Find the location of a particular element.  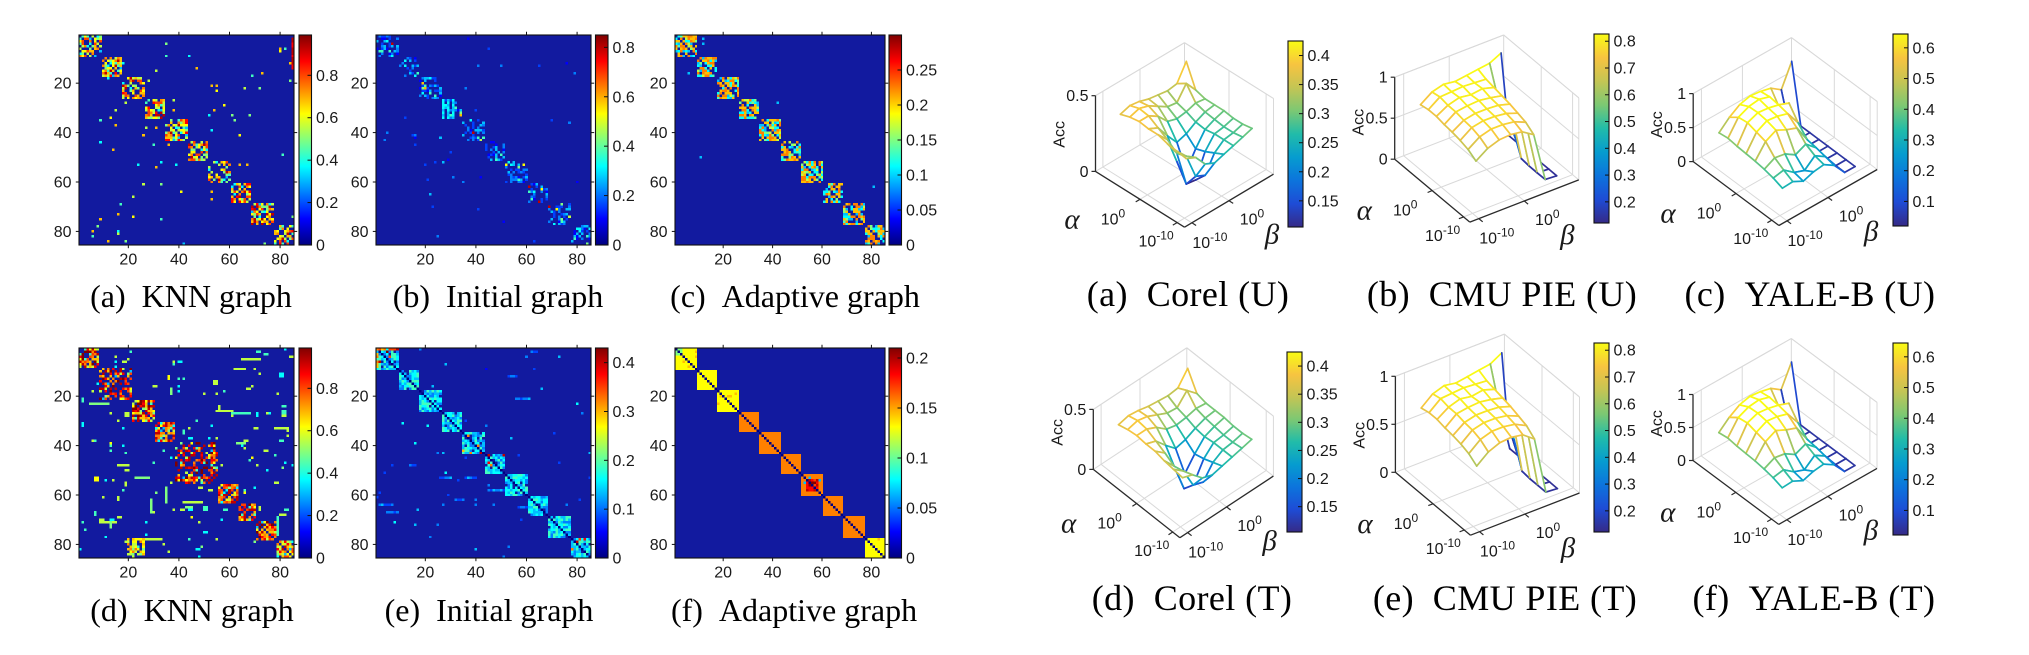

svg-text: (b) Initial graph is located at coordinates (498, 296).